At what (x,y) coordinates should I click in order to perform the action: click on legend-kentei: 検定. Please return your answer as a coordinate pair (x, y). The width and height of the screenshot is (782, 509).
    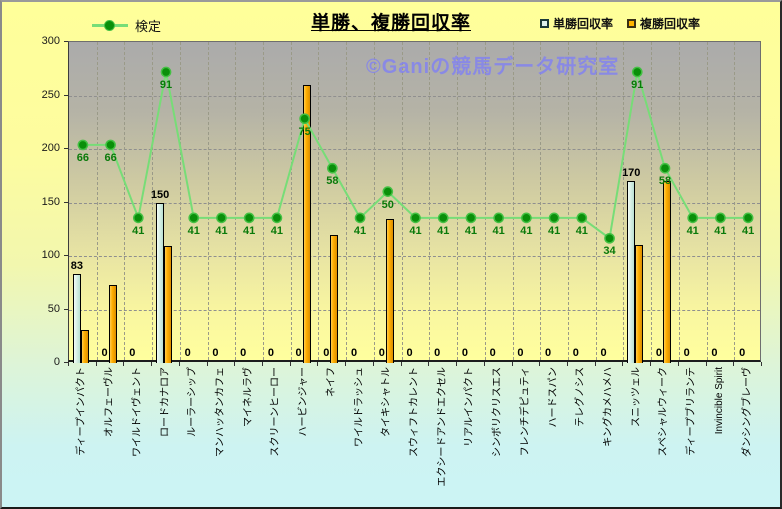
    Looking at the image, I should click on (126, 25).